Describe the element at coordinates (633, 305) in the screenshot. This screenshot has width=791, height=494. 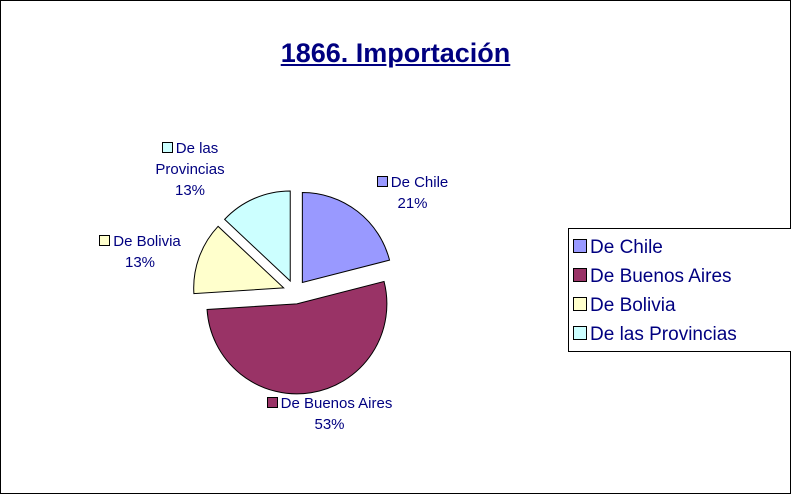
I see `legend-label: De Bolivia` at that location.